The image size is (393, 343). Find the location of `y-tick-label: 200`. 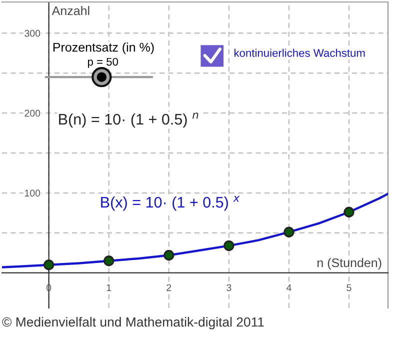

y-tick-label: 200 is located at coordinates (32, 113).